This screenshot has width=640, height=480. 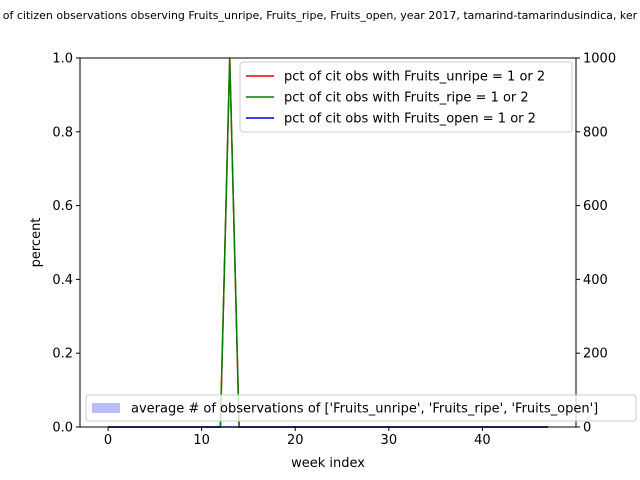 I want to click on y2-ticks: 0 200 400 600 800 1000, so click(x=596, y=244).